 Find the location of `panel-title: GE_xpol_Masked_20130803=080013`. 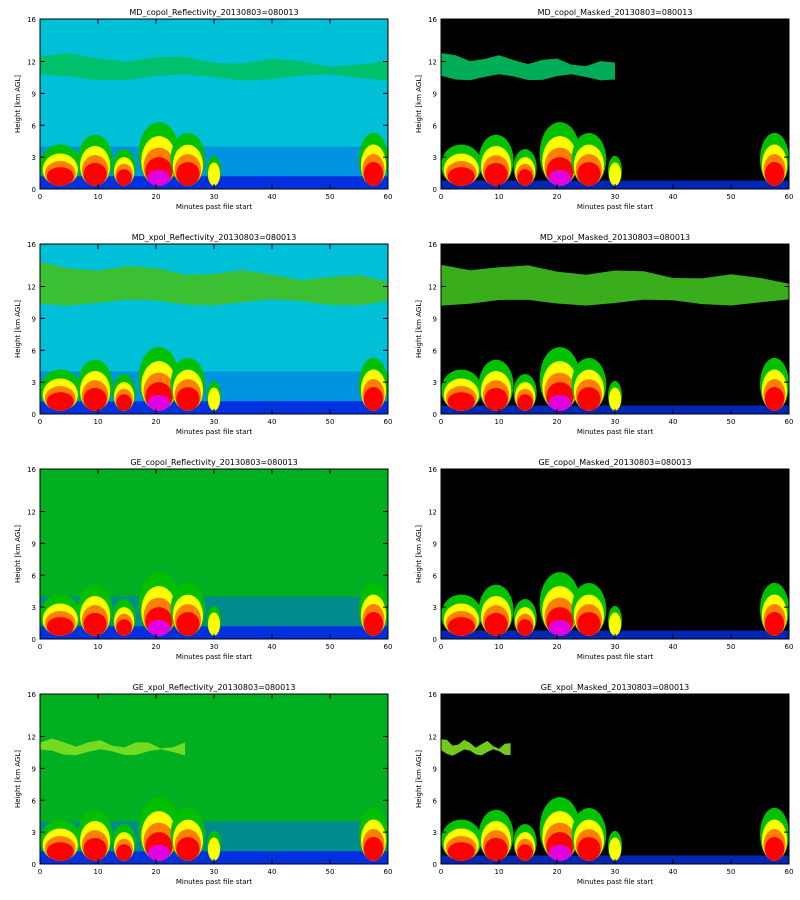

panel-title: GE_xpol_Masked_20130803=080013 is located at coordinates (615, 687).